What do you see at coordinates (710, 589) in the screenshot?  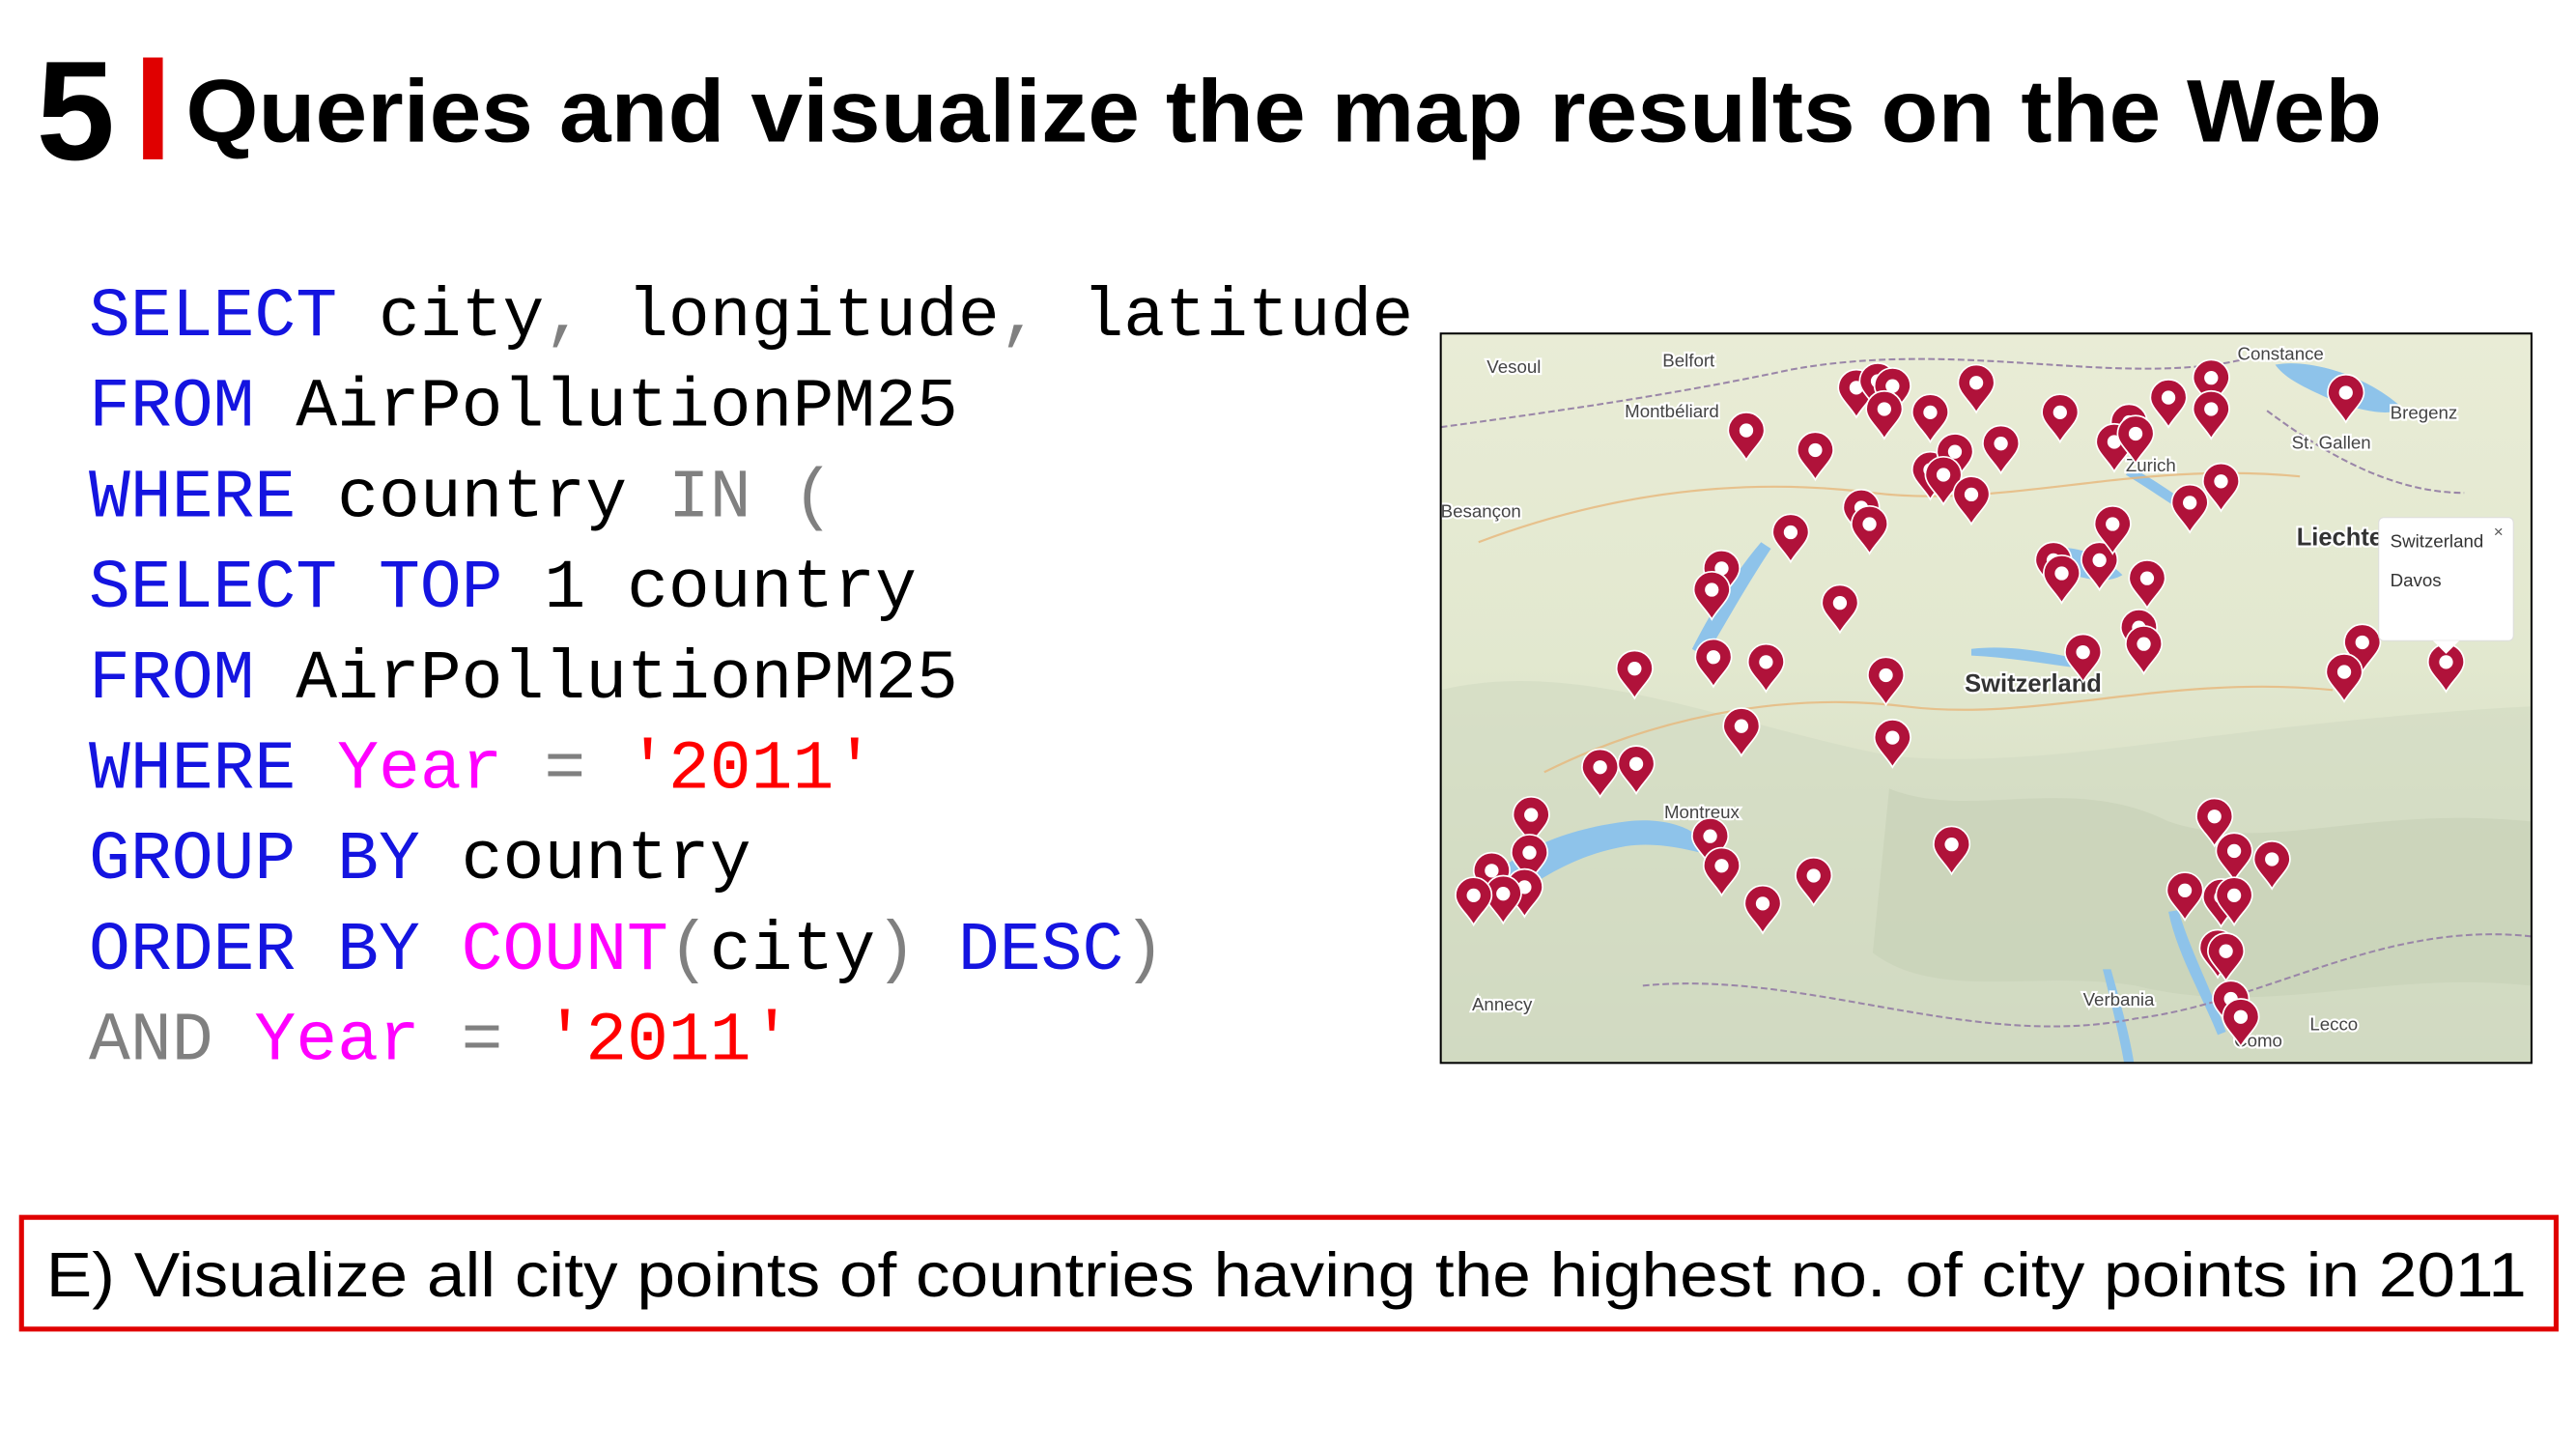 I see `code-token: 1 country` at bounding box center [710, 589].